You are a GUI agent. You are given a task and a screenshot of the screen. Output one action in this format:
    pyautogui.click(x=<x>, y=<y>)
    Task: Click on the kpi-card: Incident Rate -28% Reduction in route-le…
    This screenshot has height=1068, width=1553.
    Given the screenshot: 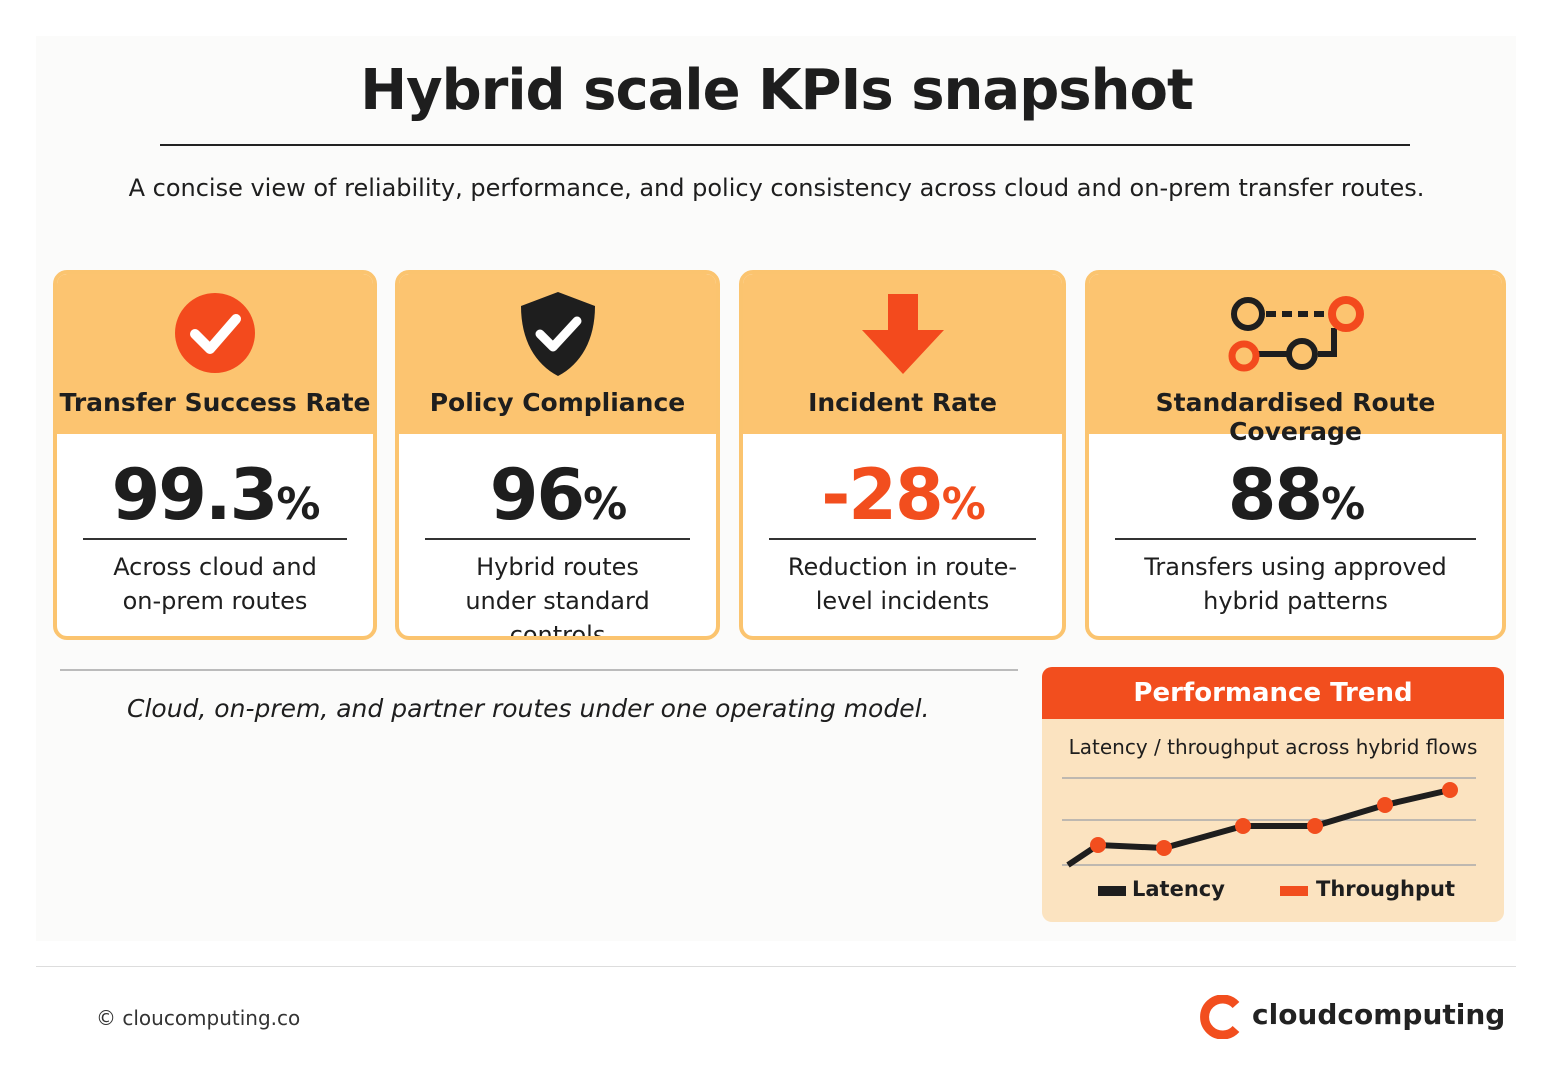 What is the action you would take?
    pyautogui.click(x=902, y=455)
    